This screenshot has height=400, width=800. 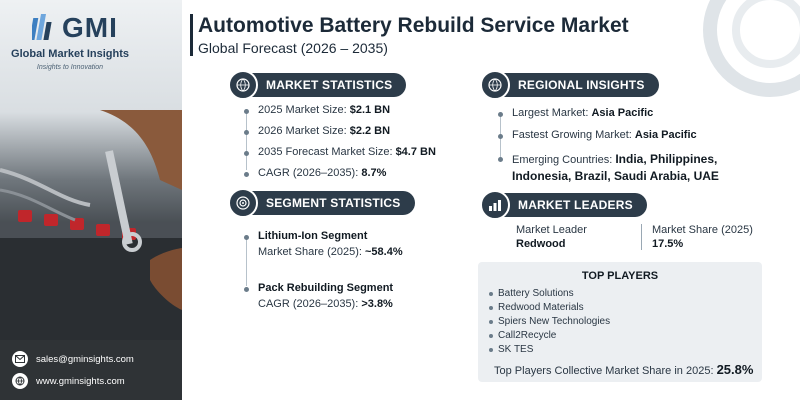 What do you see at coordinates (20, 381) in the screenshot?
I see `web-icon` at bounding box center [20, 381].